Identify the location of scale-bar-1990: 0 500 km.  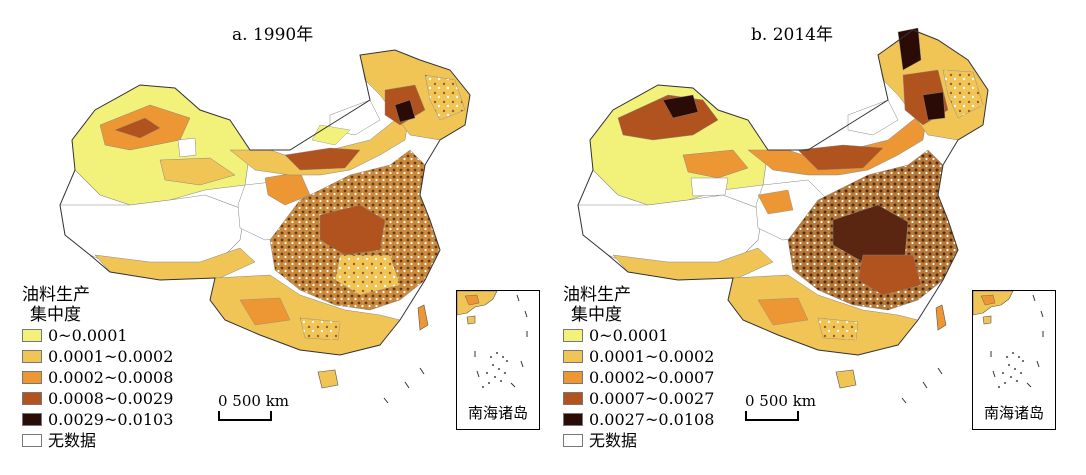
(253, 406).